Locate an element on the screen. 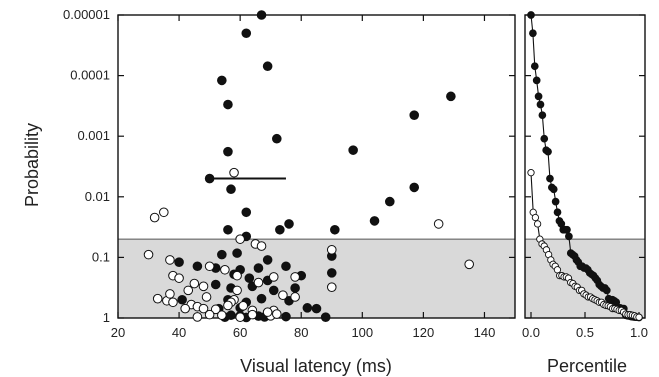  y-tick-label: 0.01 is located at coordinates (97, 196).